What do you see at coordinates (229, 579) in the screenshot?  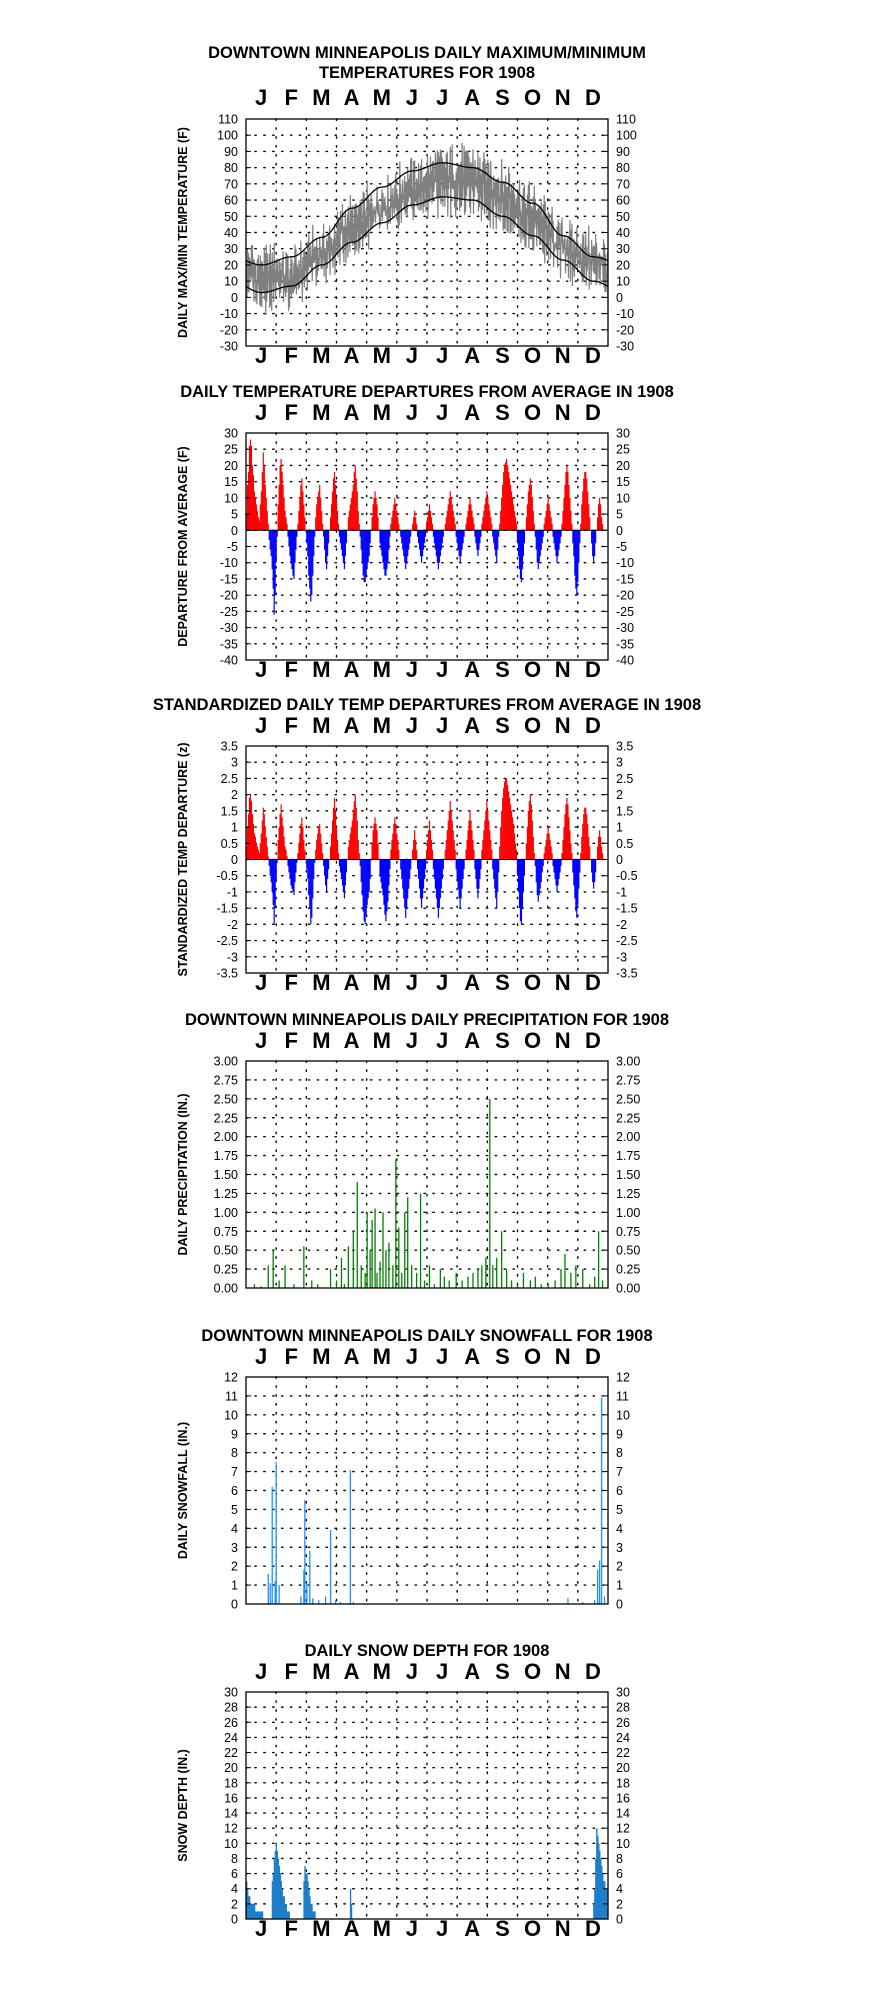 I see `y-tick-label-left: -15` at bounding box center [229, 579].